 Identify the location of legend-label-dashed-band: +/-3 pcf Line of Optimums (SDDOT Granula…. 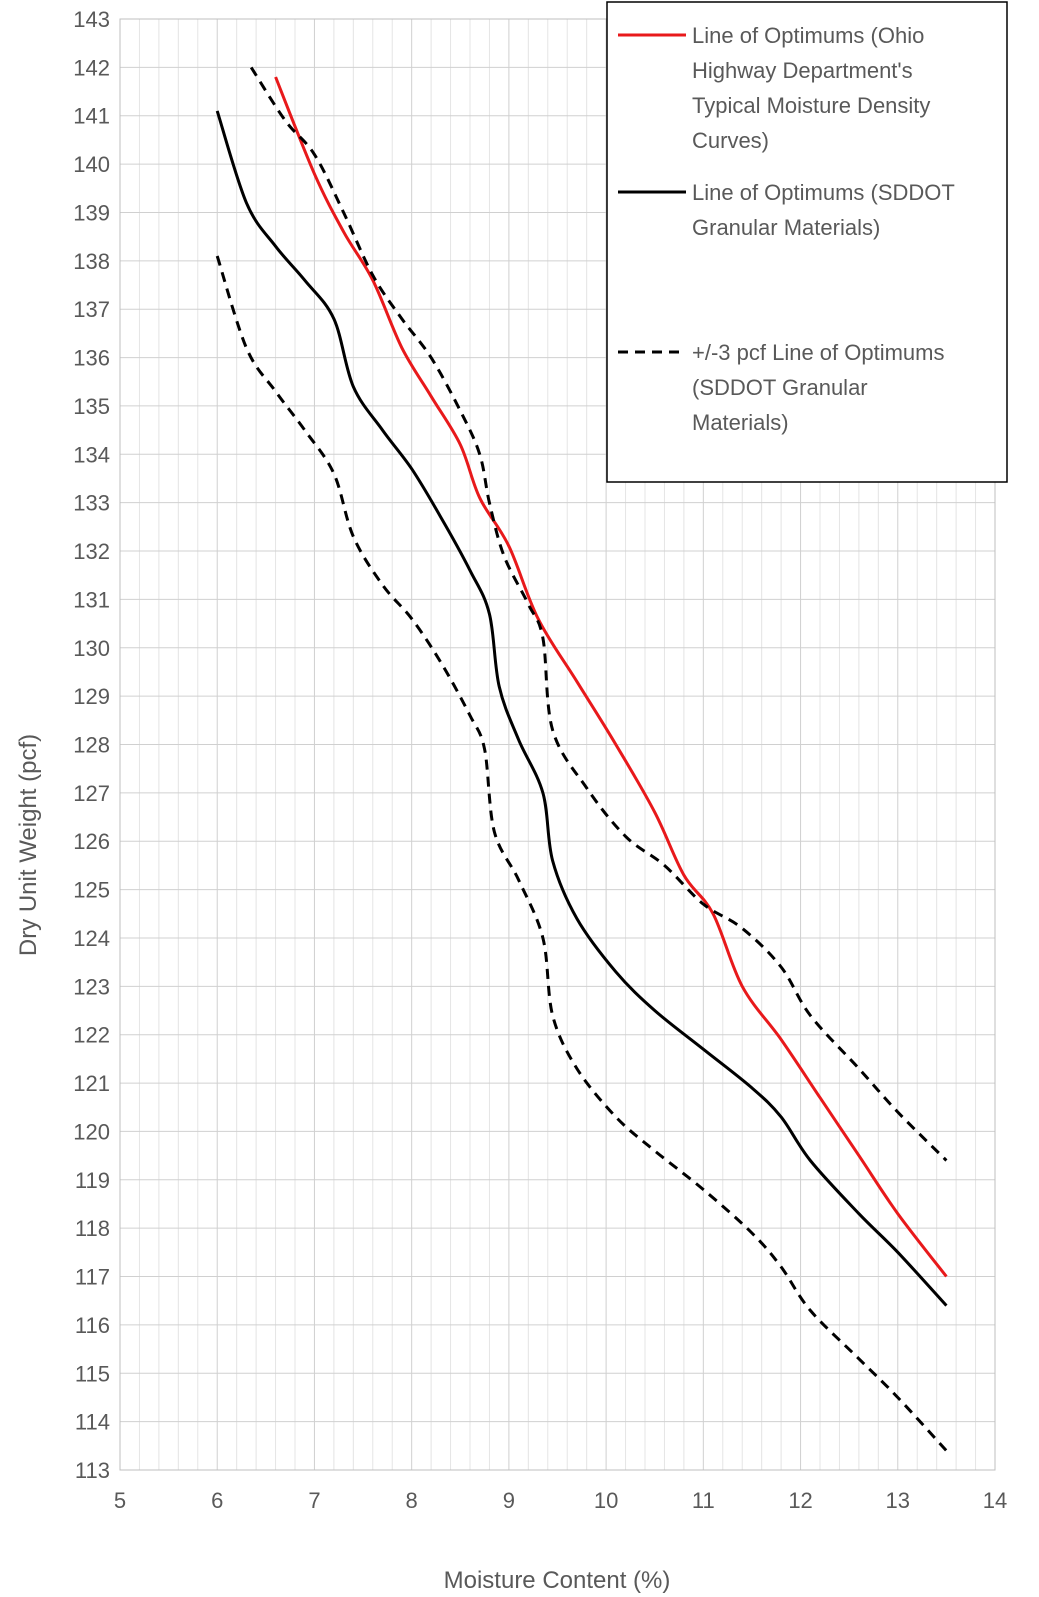
(821, 387).